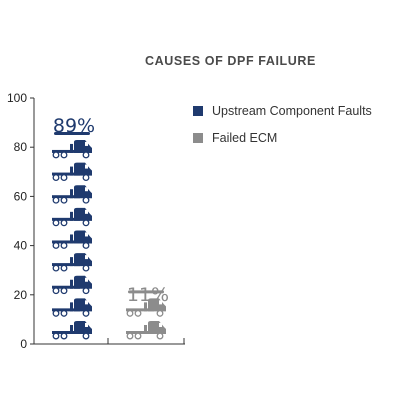  Describe the element at coordinates (146, 292) in the screenshot. I see `bar-icon-partial` at that location.